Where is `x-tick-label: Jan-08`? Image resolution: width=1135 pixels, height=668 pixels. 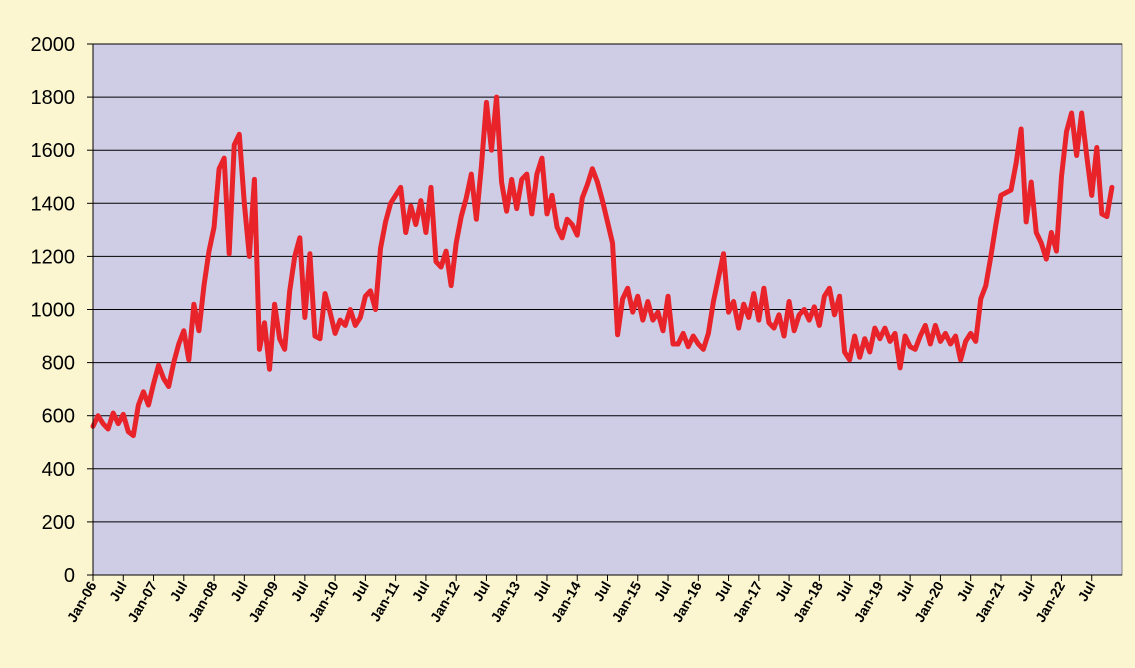
x-tick-label: Jan-08 is located at coordinates (203, 601).